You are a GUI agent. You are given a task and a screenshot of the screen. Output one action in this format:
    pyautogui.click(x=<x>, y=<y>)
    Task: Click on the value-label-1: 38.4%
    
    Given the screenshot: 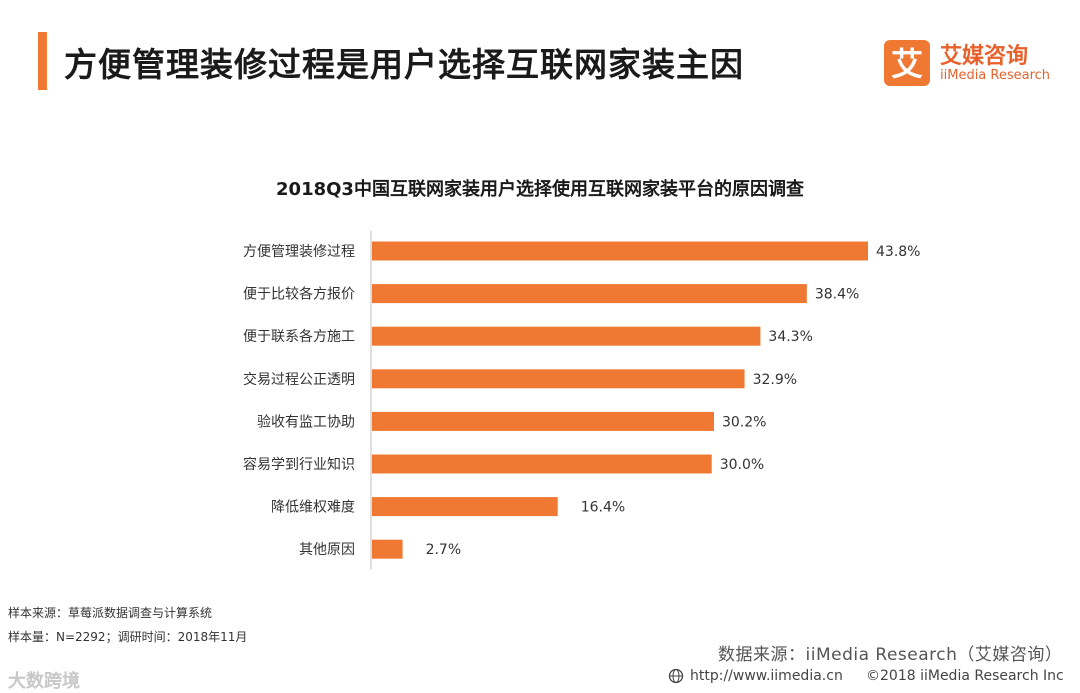 What is the action you would take?
    pyautogui.click(x=837, y=295)
    